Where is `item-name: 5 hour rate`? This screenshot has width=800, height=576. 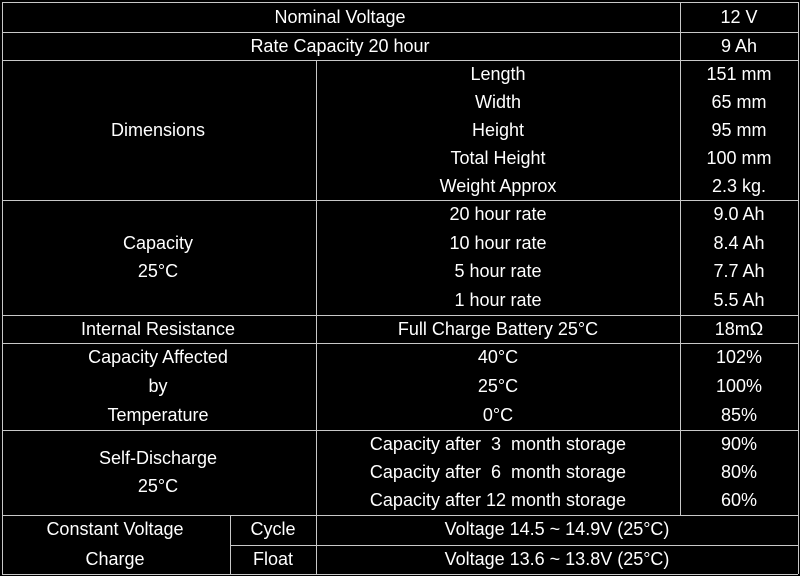 item-name: 5 hour rate is located at coordinates (498, 271).